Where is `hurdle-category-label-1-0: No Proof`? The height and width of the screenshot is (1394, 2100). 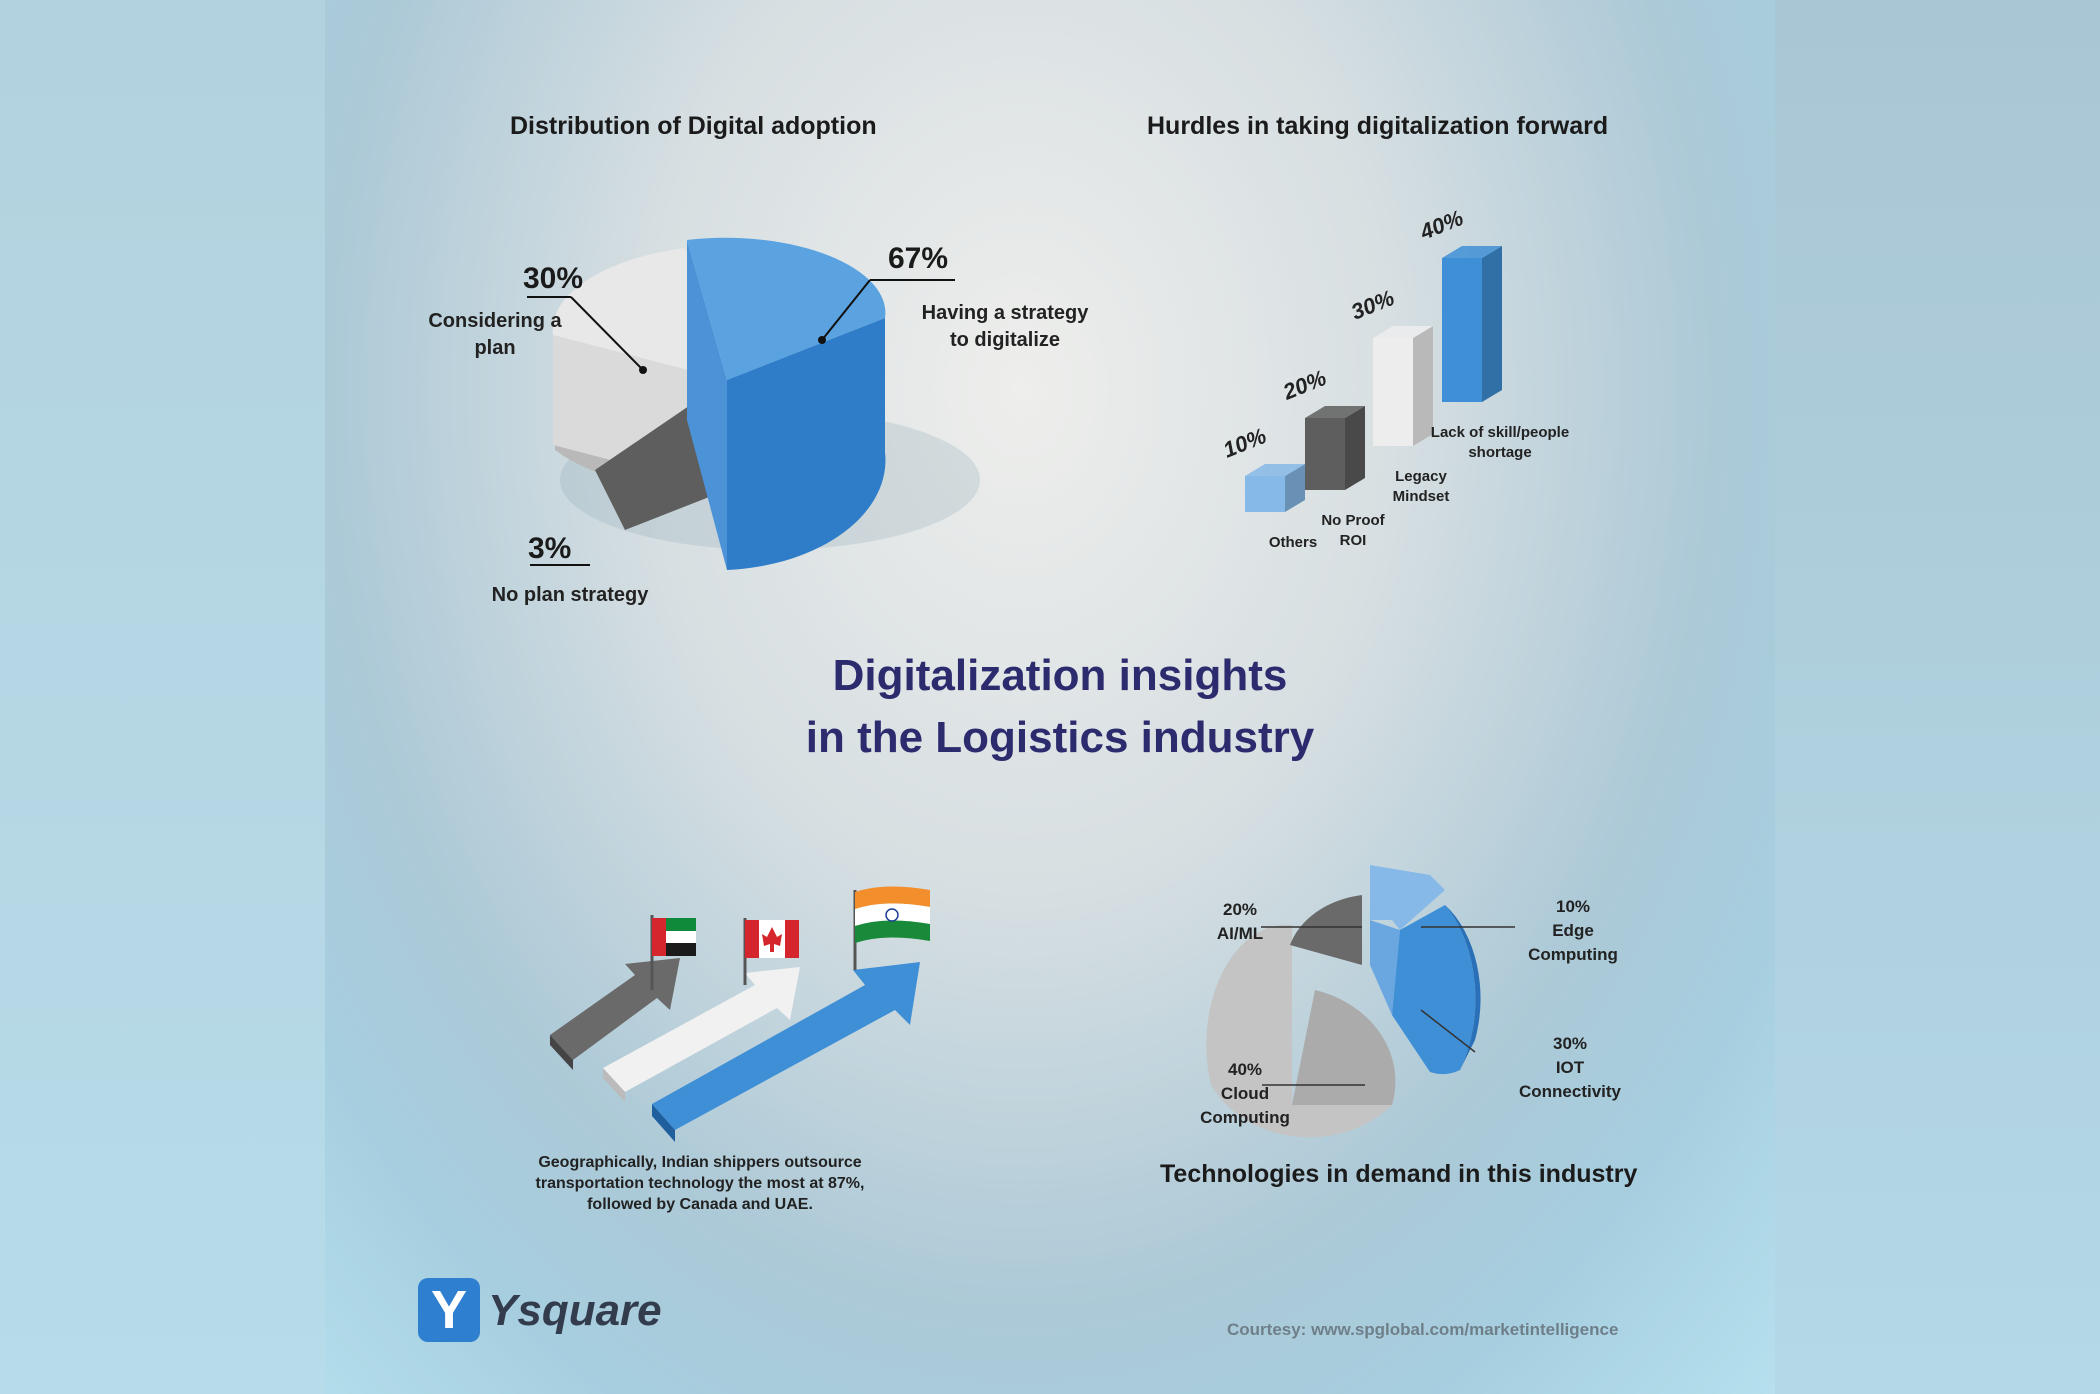 hurdle-category-label-1-0: No Proof is located at coordinates (1353, 520).